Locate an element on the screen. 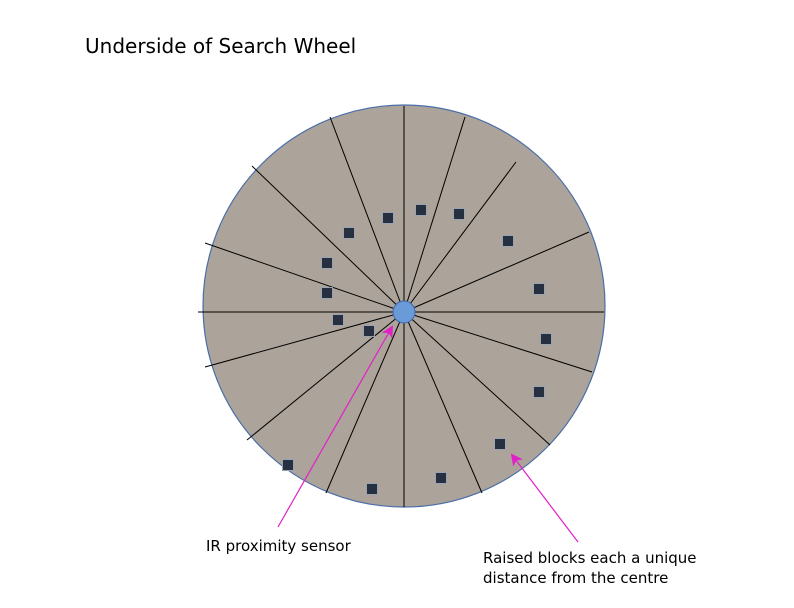 This screenshot has height=608, width=794. sensor-label: IR proximity sensor is located at coordinates (279, 546).